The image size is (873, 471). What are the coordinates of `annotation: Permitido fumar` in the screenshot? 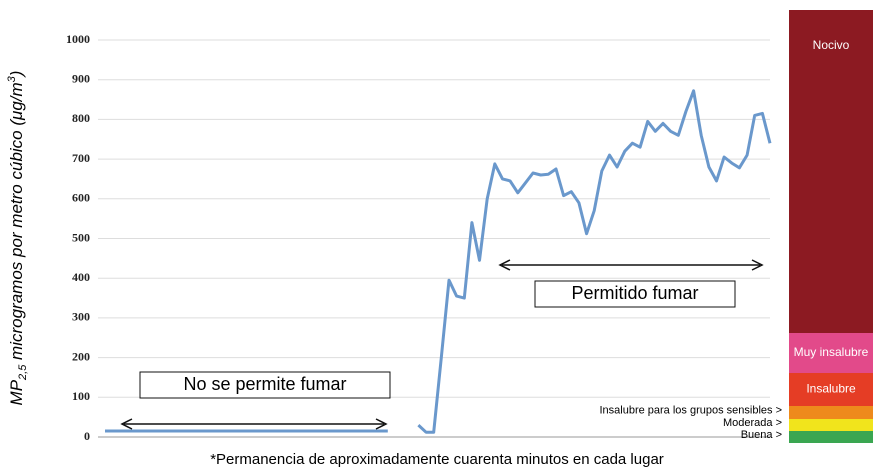 It's located at (634, 293).